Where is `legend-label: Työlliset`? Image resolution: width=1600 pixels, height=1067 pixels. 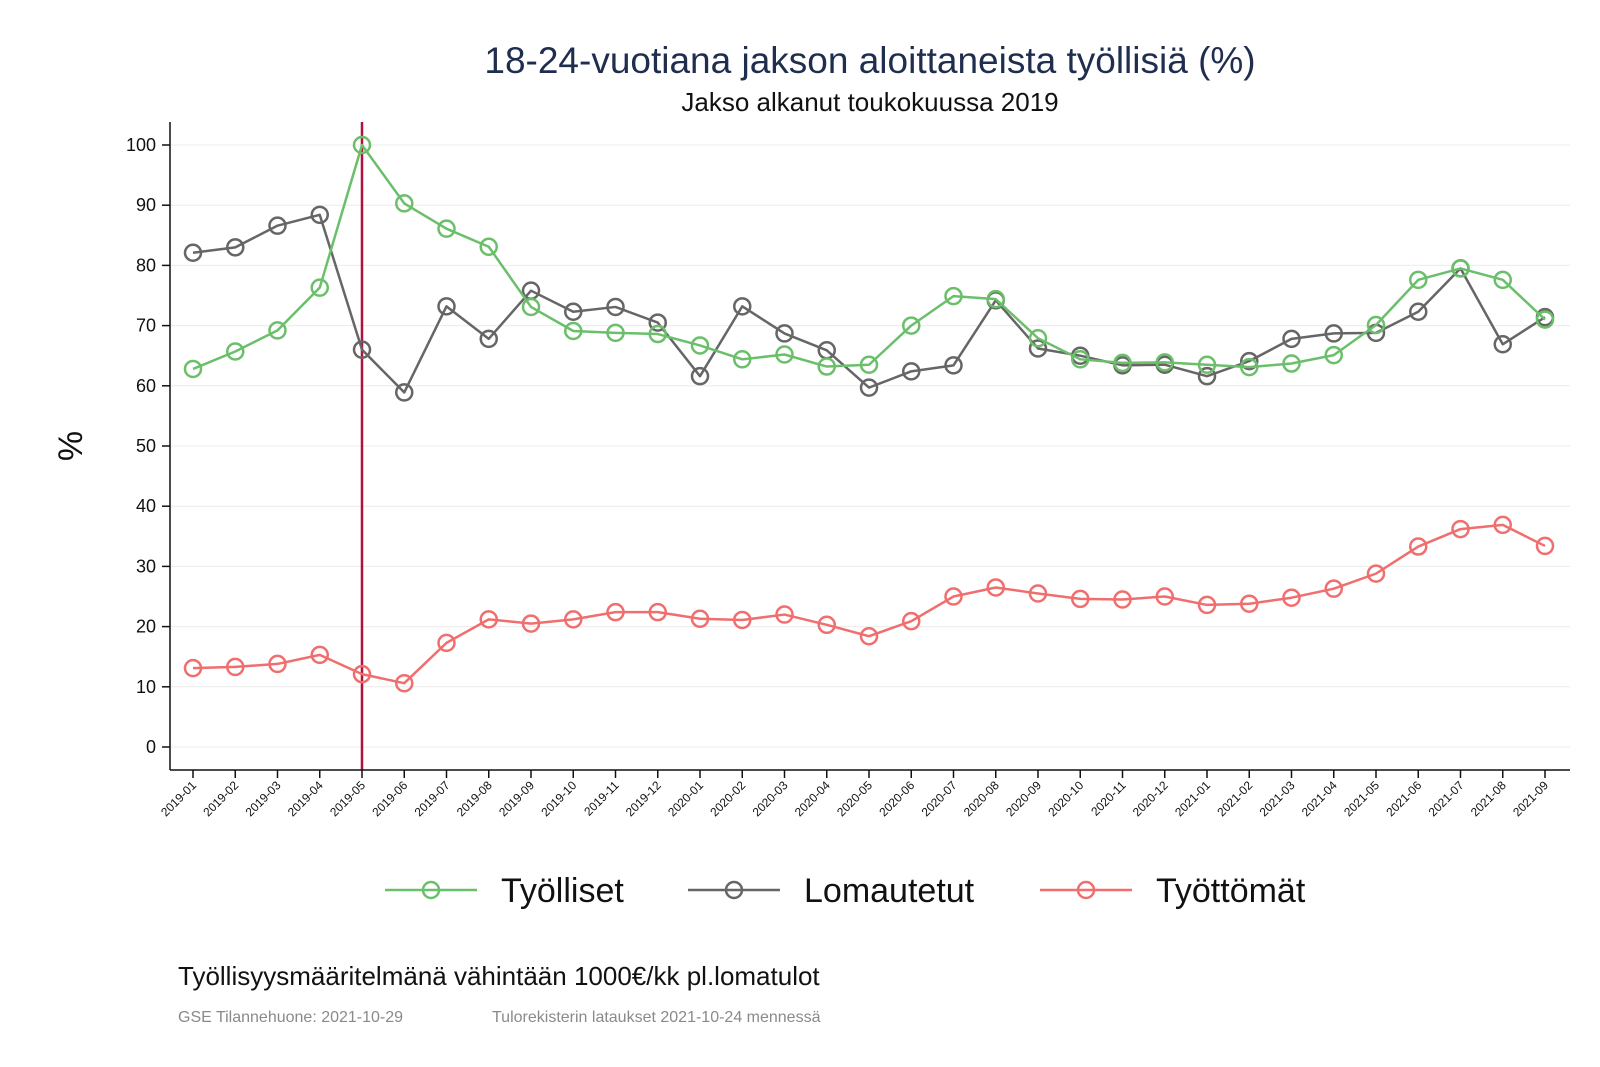
legend-label: Työlliset is located at coordinates (562, 891).